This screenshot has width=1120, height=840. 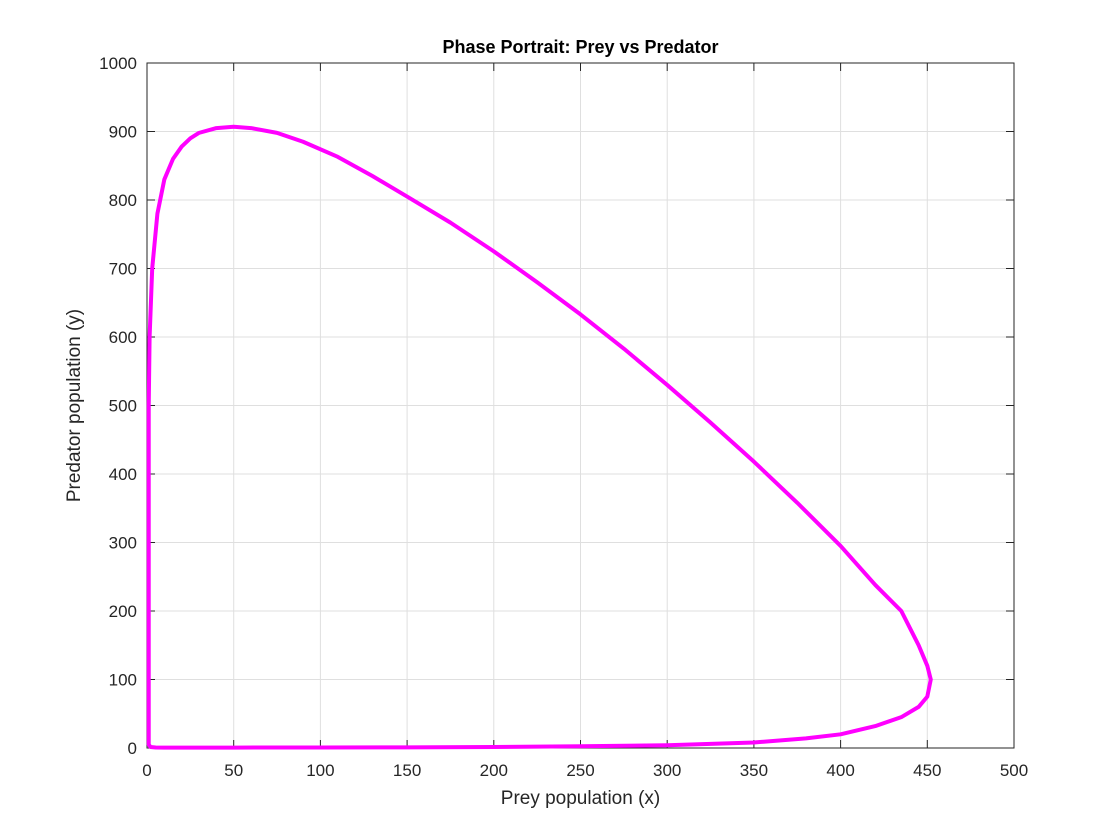 What do you see at coordinates (840, 770) in the screenshot?
I see `x-tick-label: 400` at bounding box center [840, 770].